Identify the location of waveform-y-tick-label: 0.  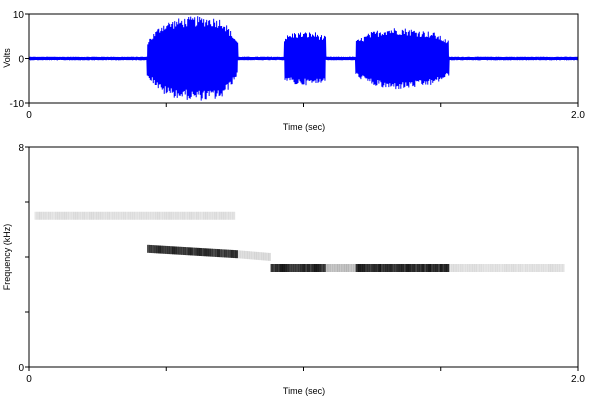
(21, 60).